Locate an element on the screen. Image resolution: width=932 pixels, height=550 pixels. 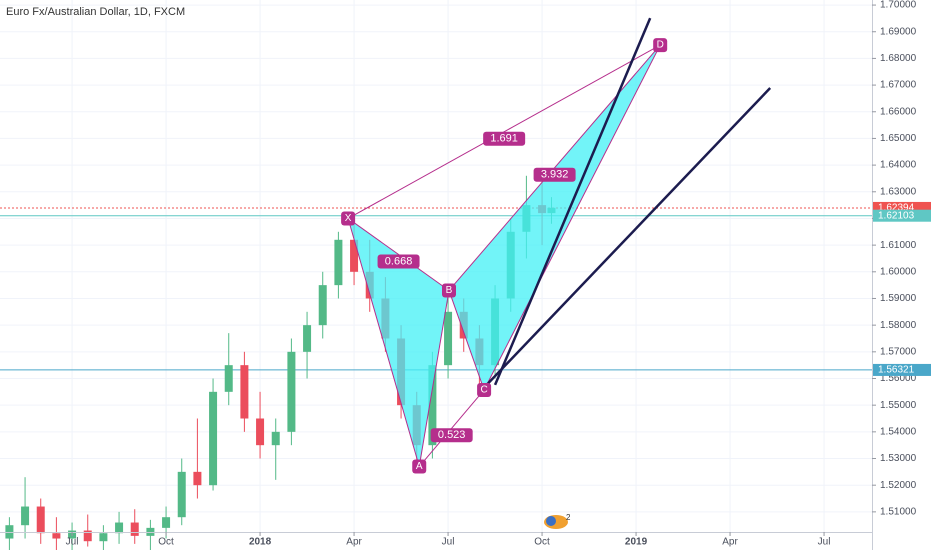
svg-text: 2 is located at coordinates (568, 517).